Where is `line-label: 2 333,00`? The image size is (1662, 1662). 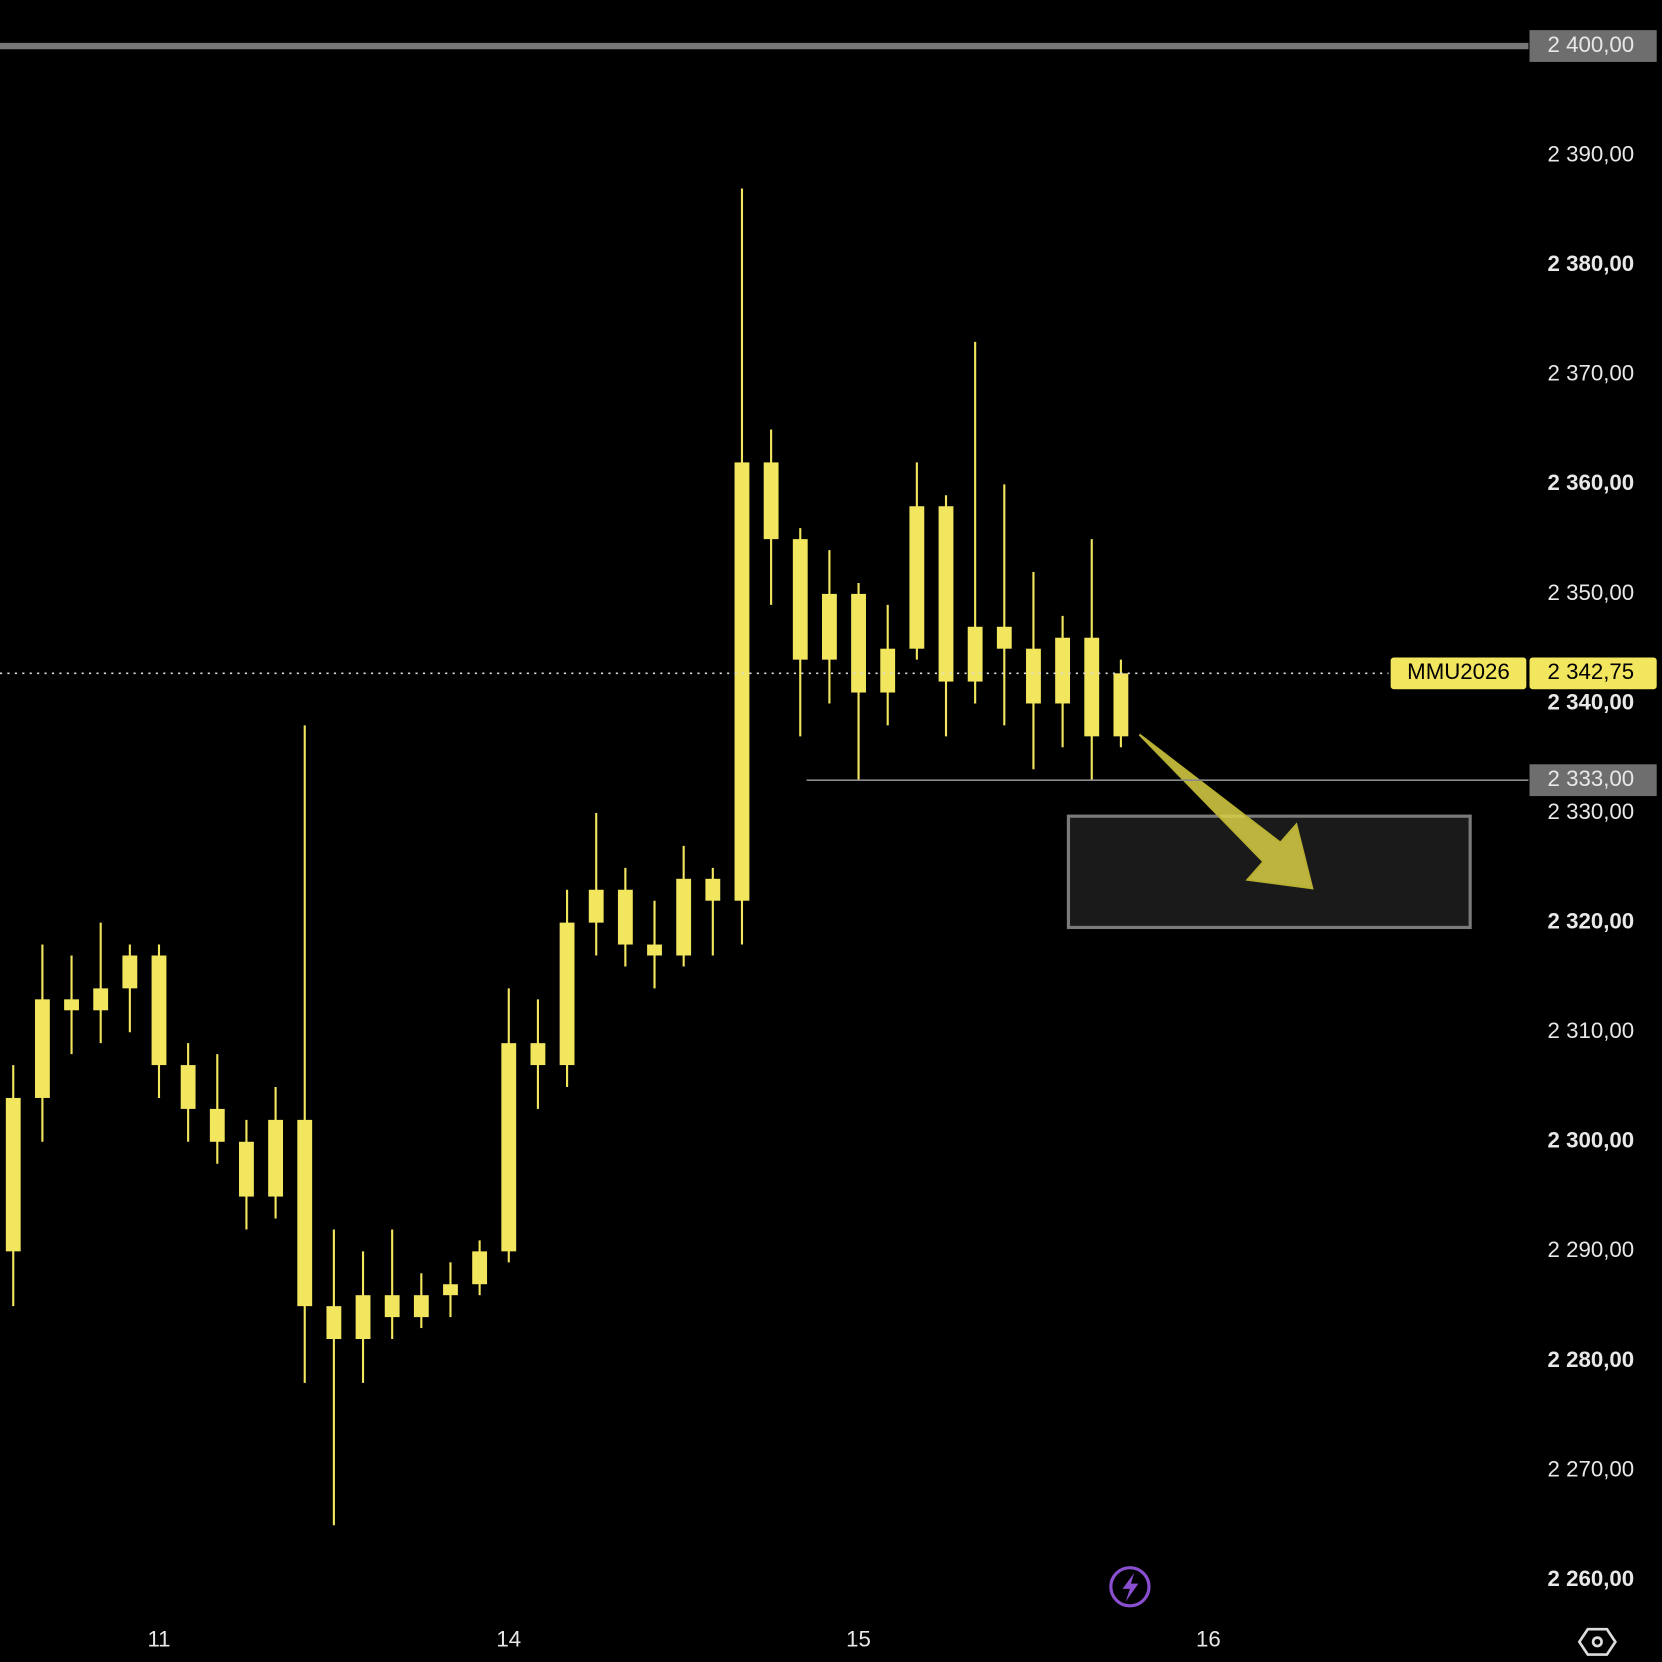 line-label: 2 333,00 is located at coordinates (1591, 778).